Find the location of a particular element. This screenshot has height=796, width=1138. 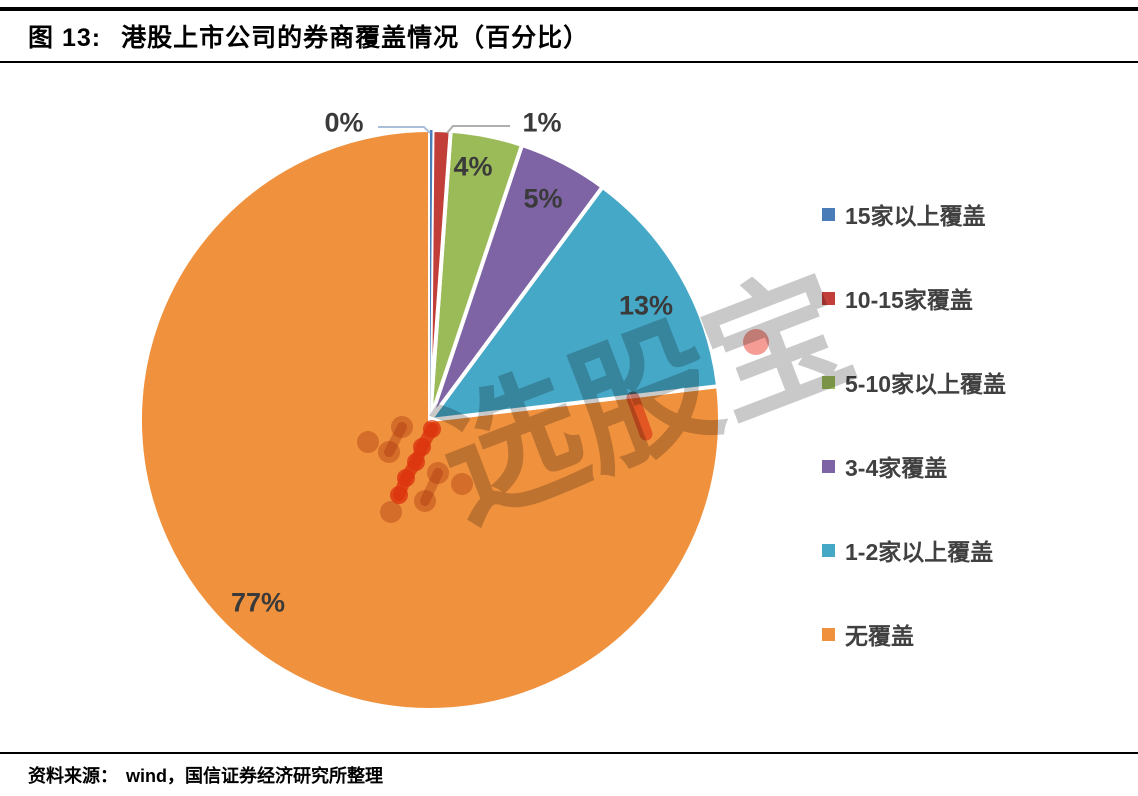

source-label: 资料来源： is located at coordinates (73, 776).